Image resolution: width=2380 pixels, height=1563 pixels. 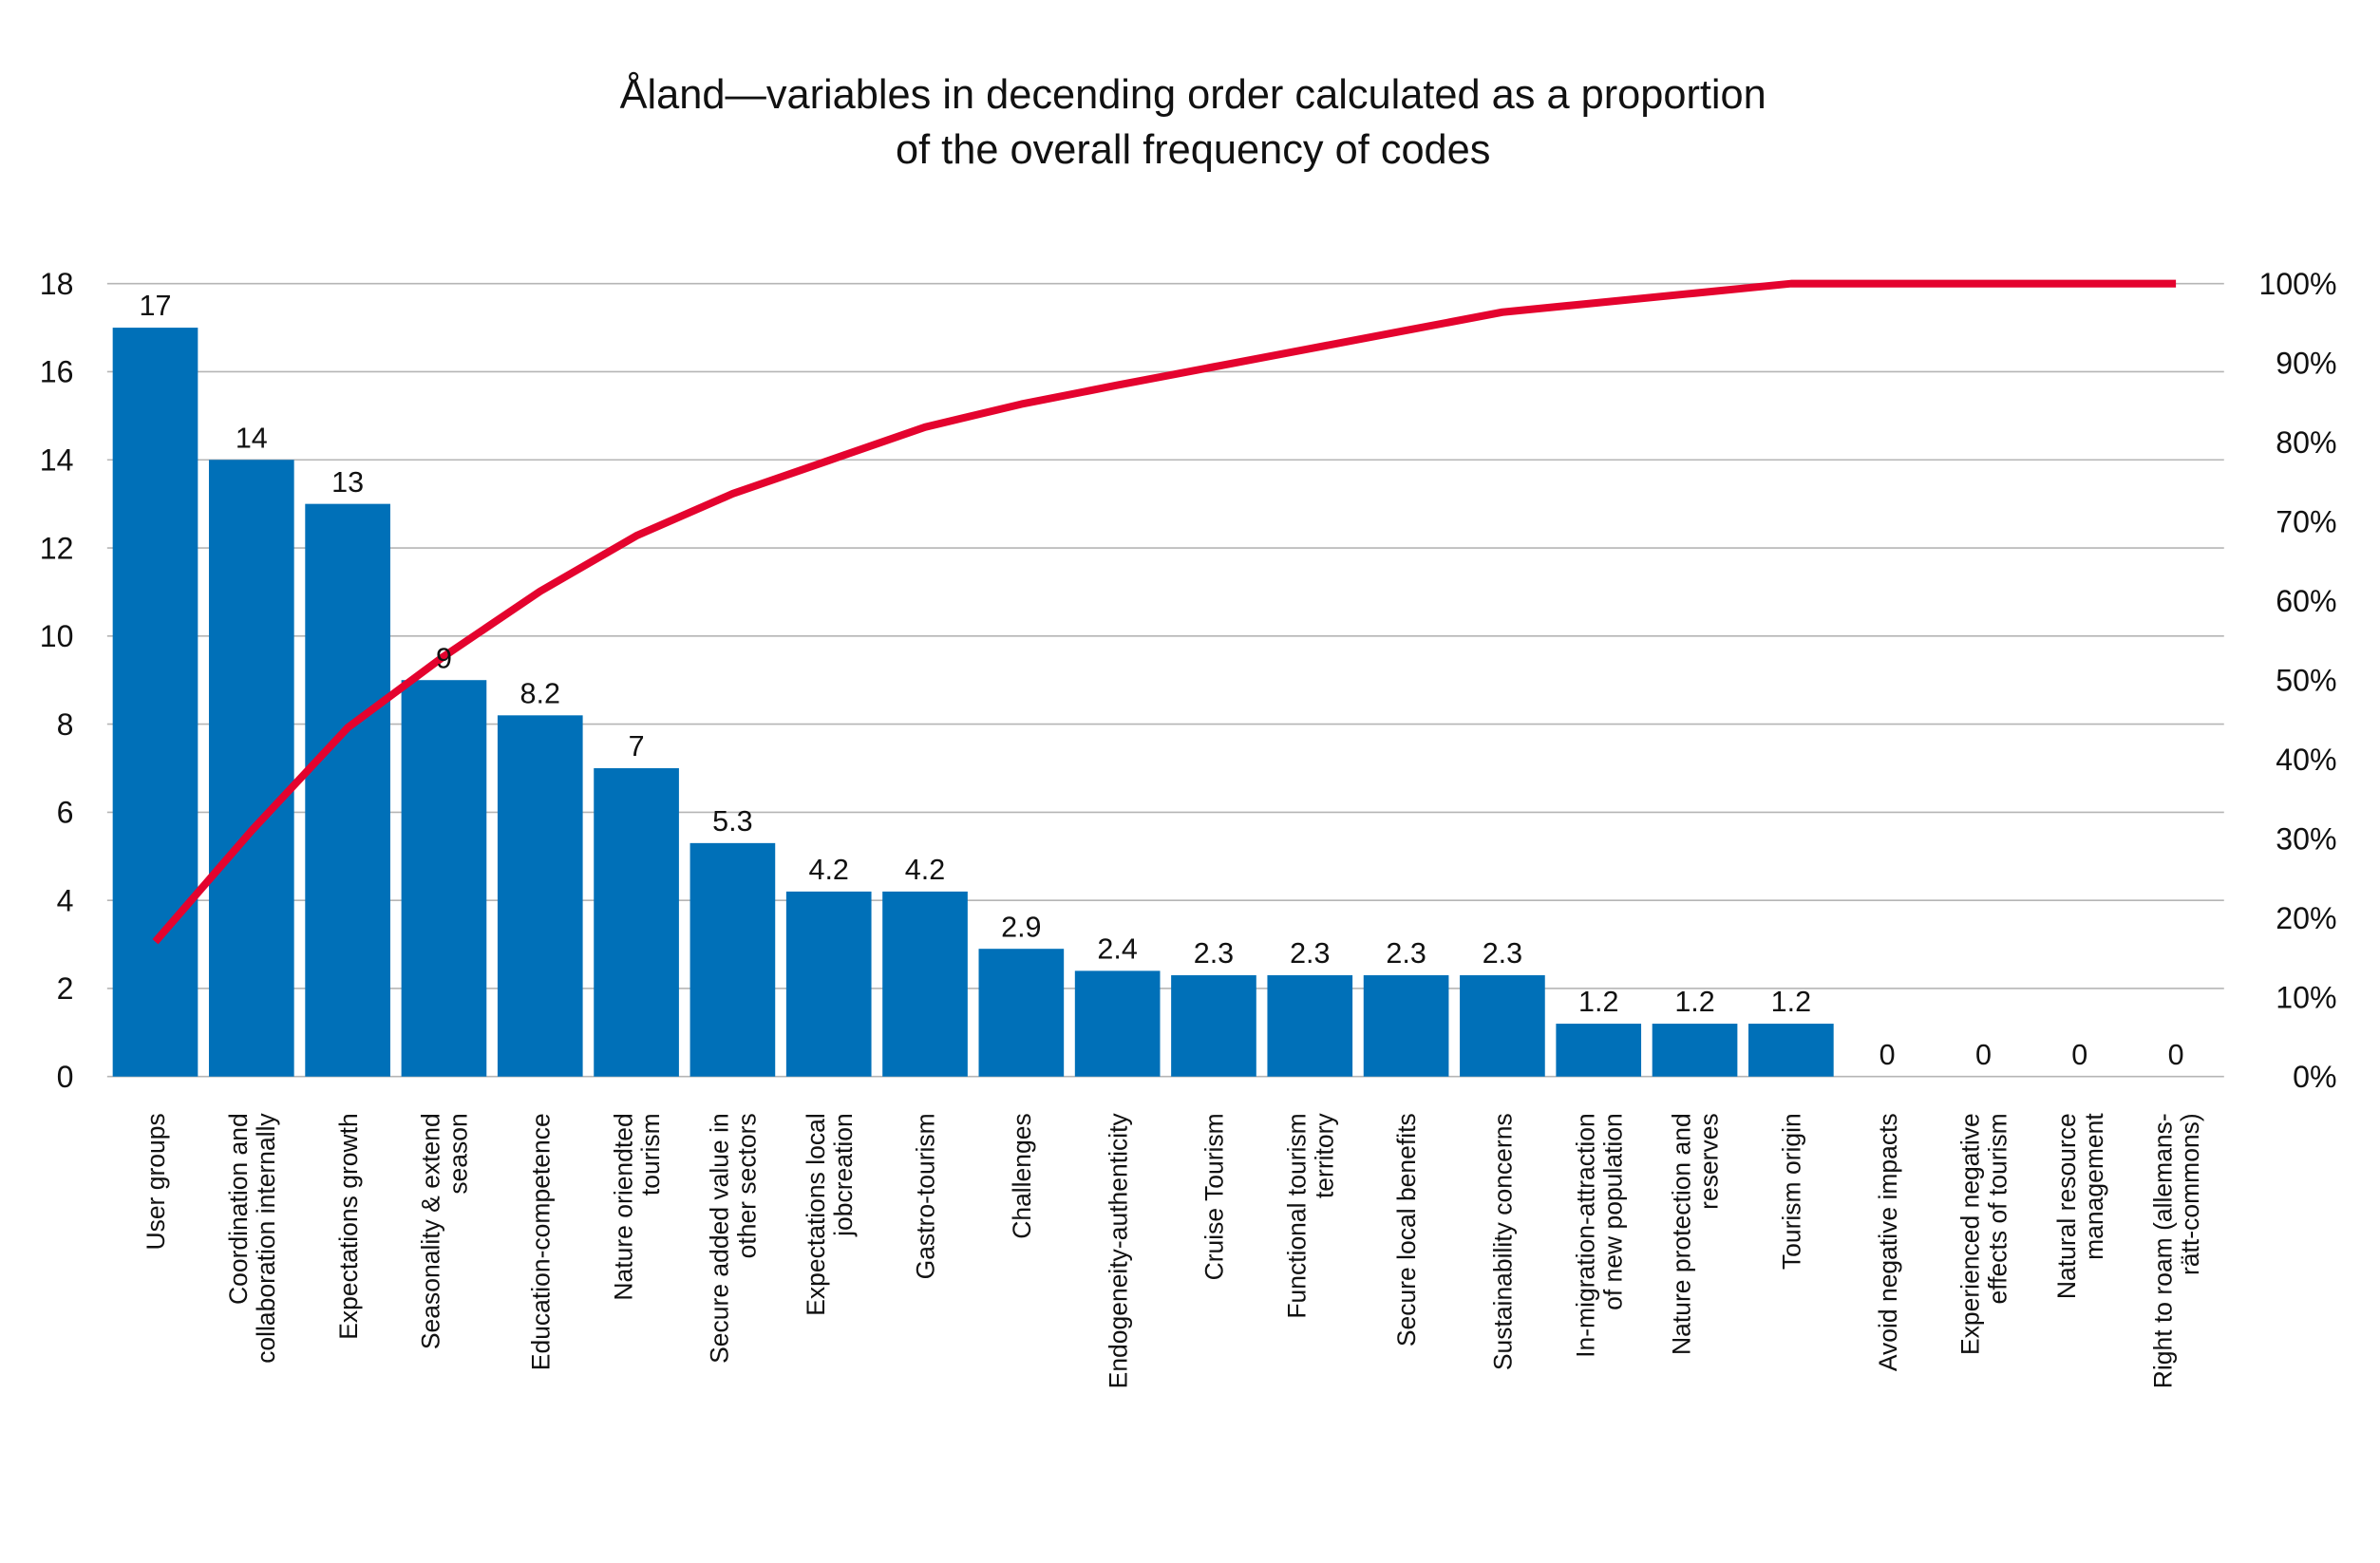 What do you see at coordinates (816, 1214) in the screenshot?
I see `category-label: Expectations local` at bounding box center [816, 1214].